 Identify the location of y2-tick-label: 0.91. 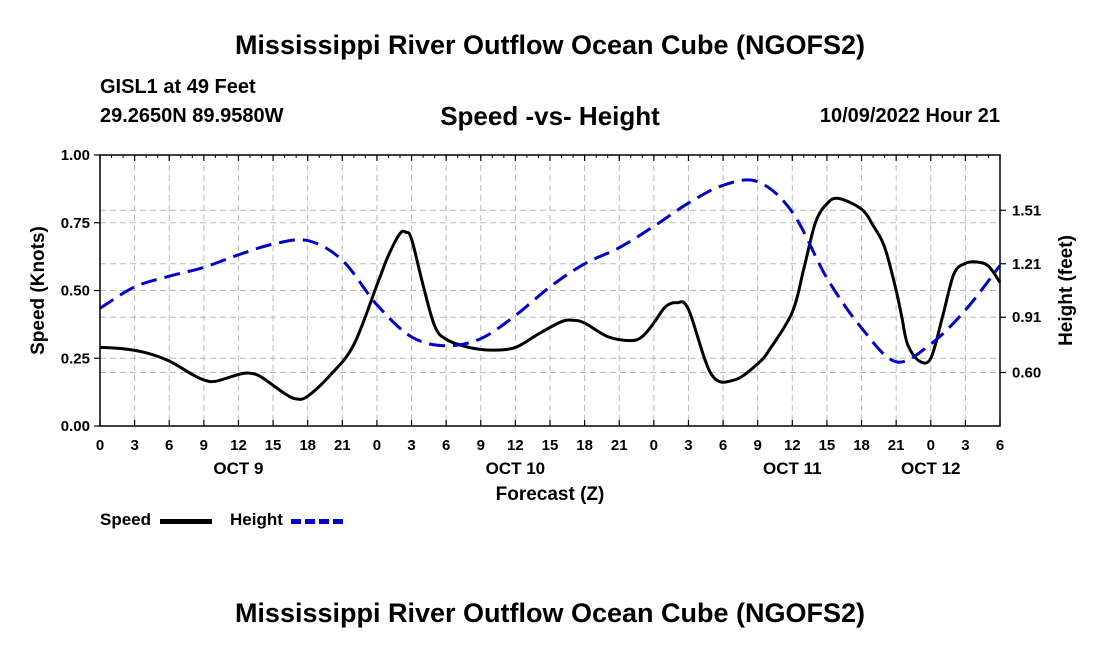
(1026, 317).